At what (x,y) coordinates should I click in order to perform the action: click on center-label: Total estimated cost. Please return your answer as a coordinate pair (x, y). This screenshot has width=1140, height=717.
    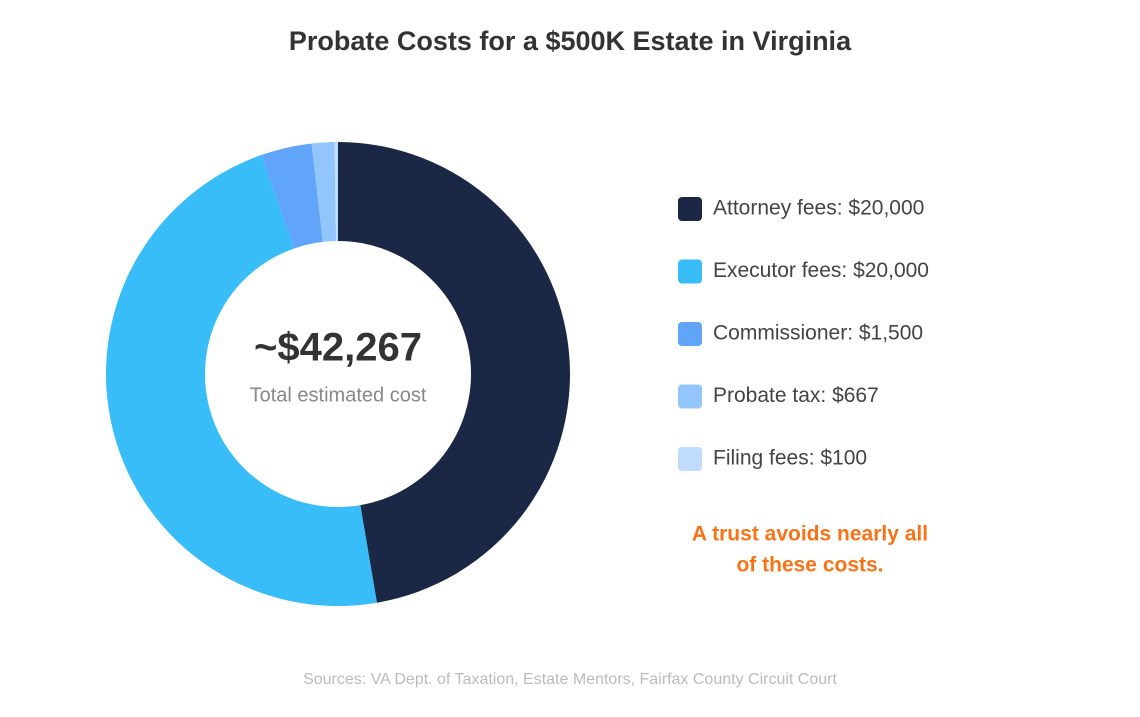
    Looking at the image, I should click on (338, 395).